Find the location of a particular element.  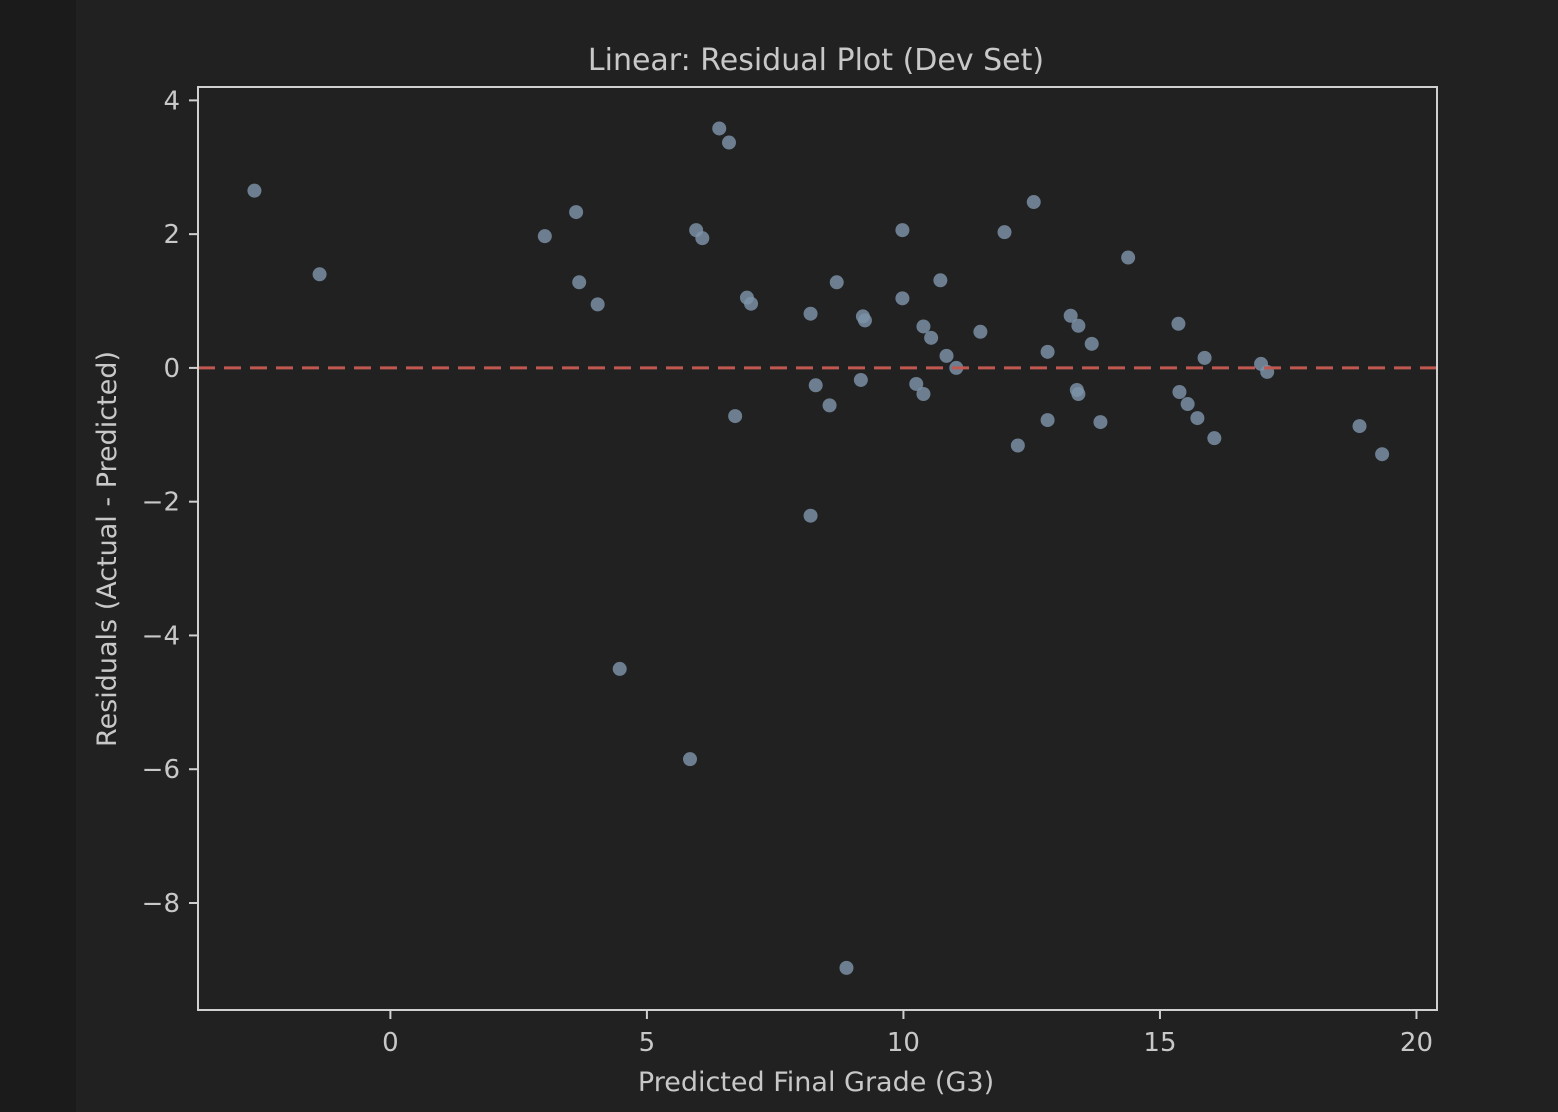

x-axis-ticks: 0 5 10 15 20 is located at coordinates (907, 1034).